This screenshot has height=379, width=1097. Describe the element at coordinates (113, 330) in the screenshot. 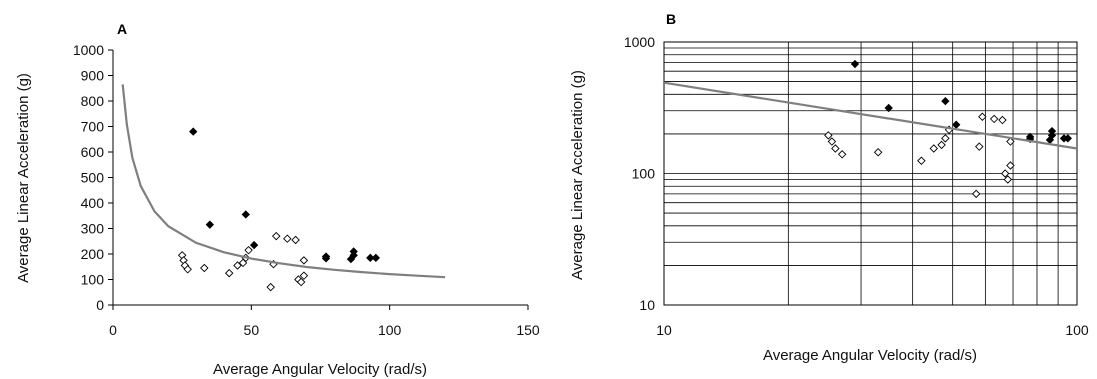

I see `x-tick-label: 0` at that location.